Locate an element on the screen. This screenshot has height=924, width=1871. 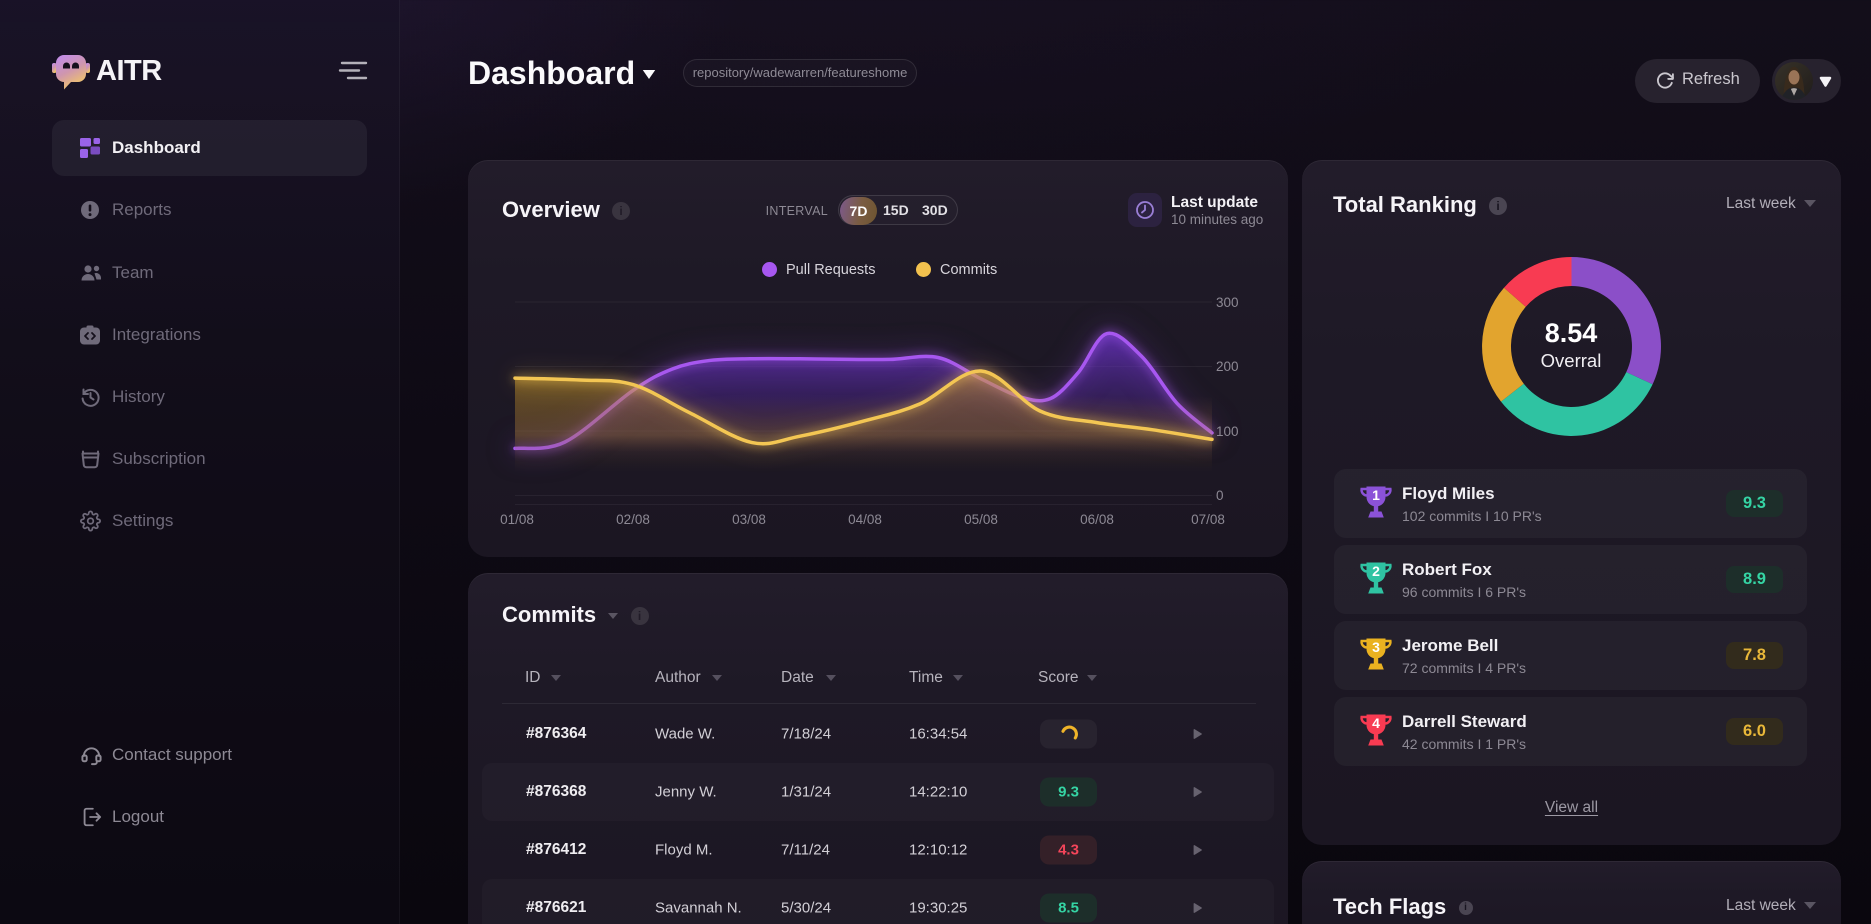
svg-text: 2 is located at coordinates (1376, 571).